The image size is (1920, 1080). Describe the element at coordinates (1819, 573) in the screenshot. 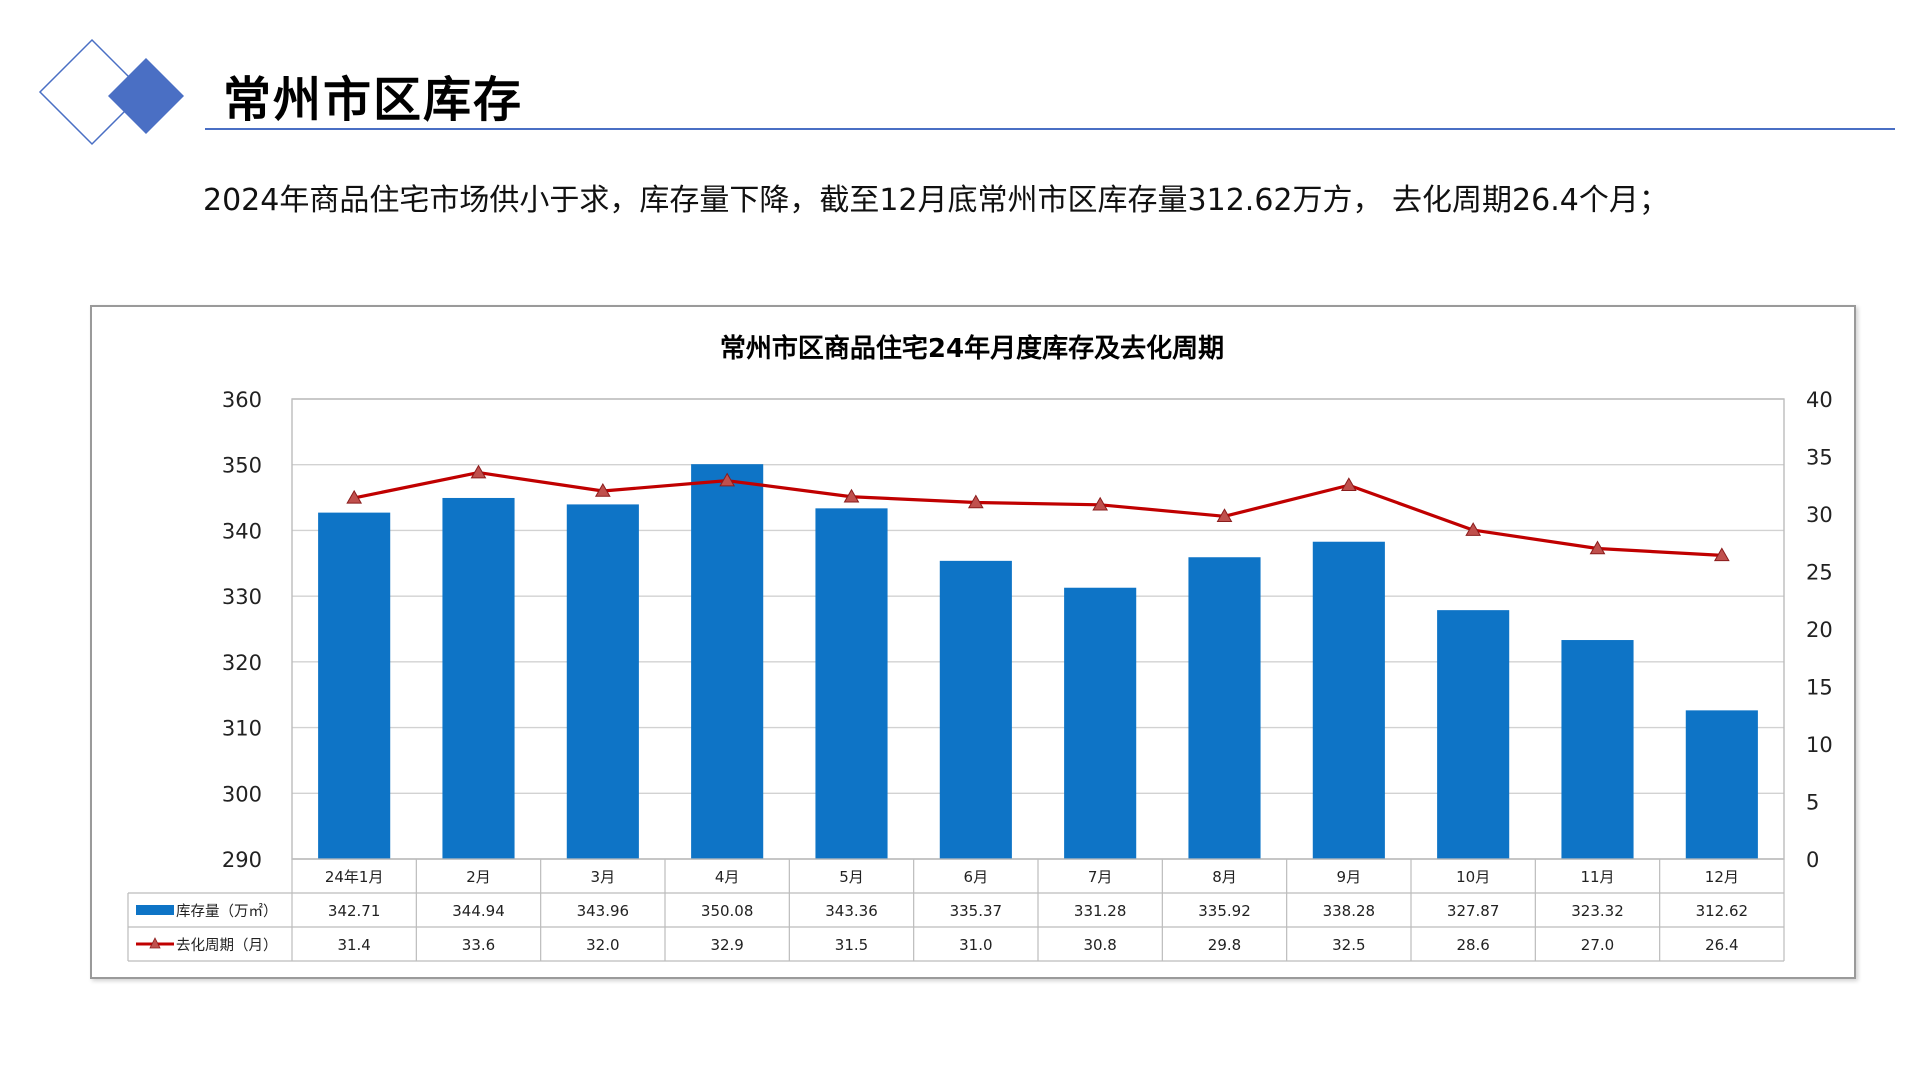

I see `y-right-tick-label: 25` at that location.